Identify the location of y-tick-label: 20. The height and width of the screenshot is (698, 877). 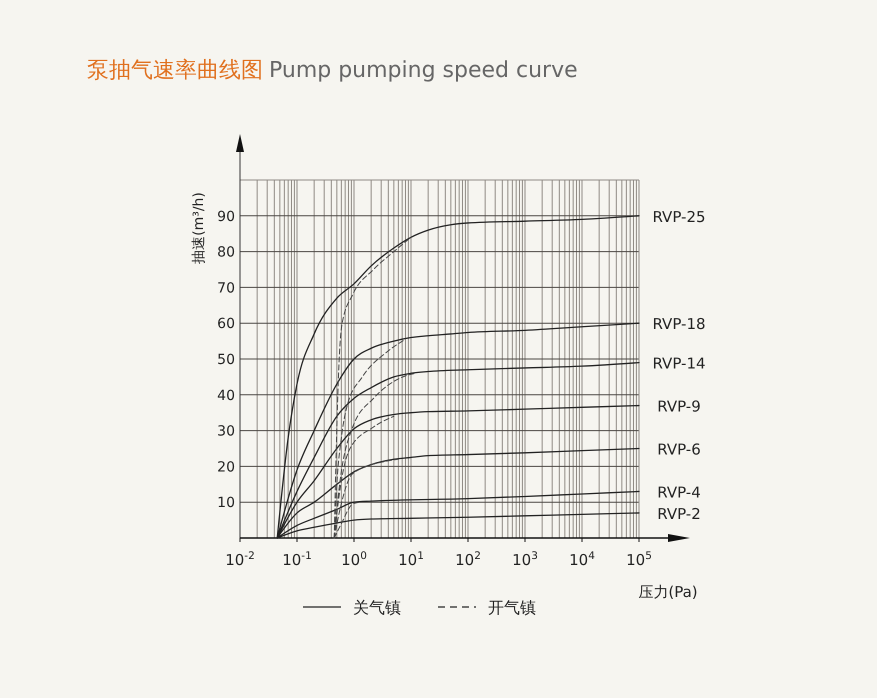
(226, 467).